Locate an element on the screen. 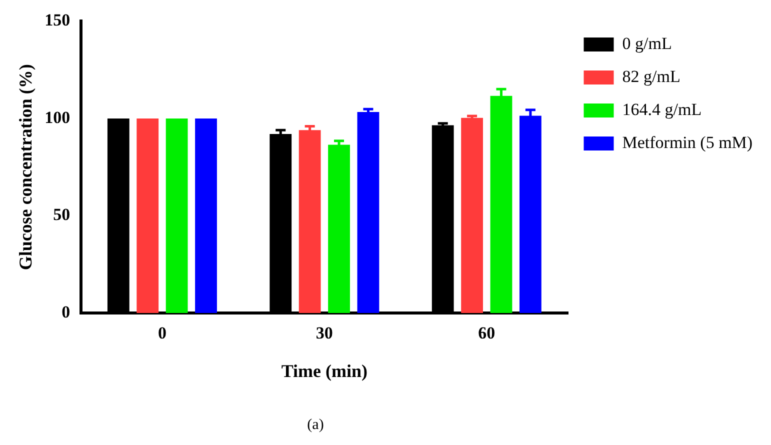 The image size is (771, 445). x-tick-label: 0 is located at coordinates (162, 333).